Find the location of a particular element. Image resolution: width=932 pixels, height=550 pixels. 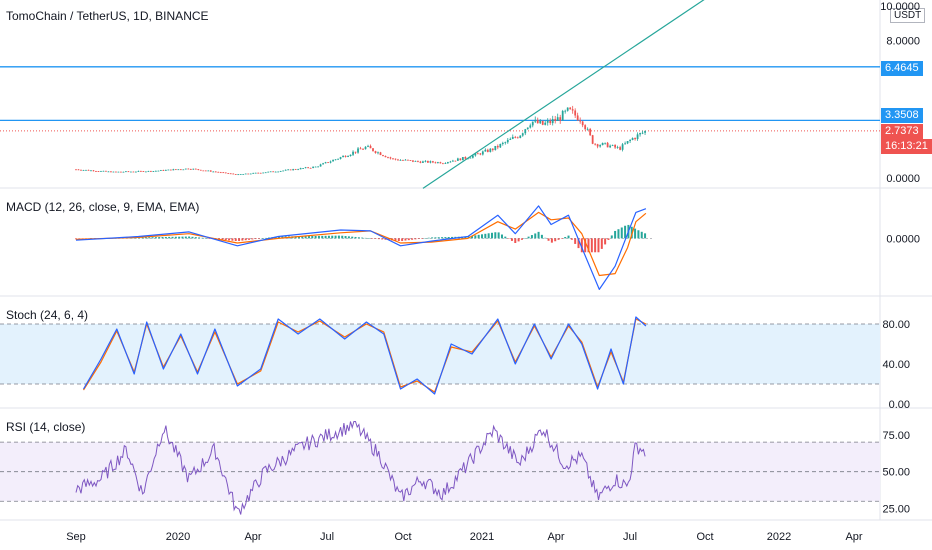

time-tick-label-1: 2020 is located at coordinates (178, 537).